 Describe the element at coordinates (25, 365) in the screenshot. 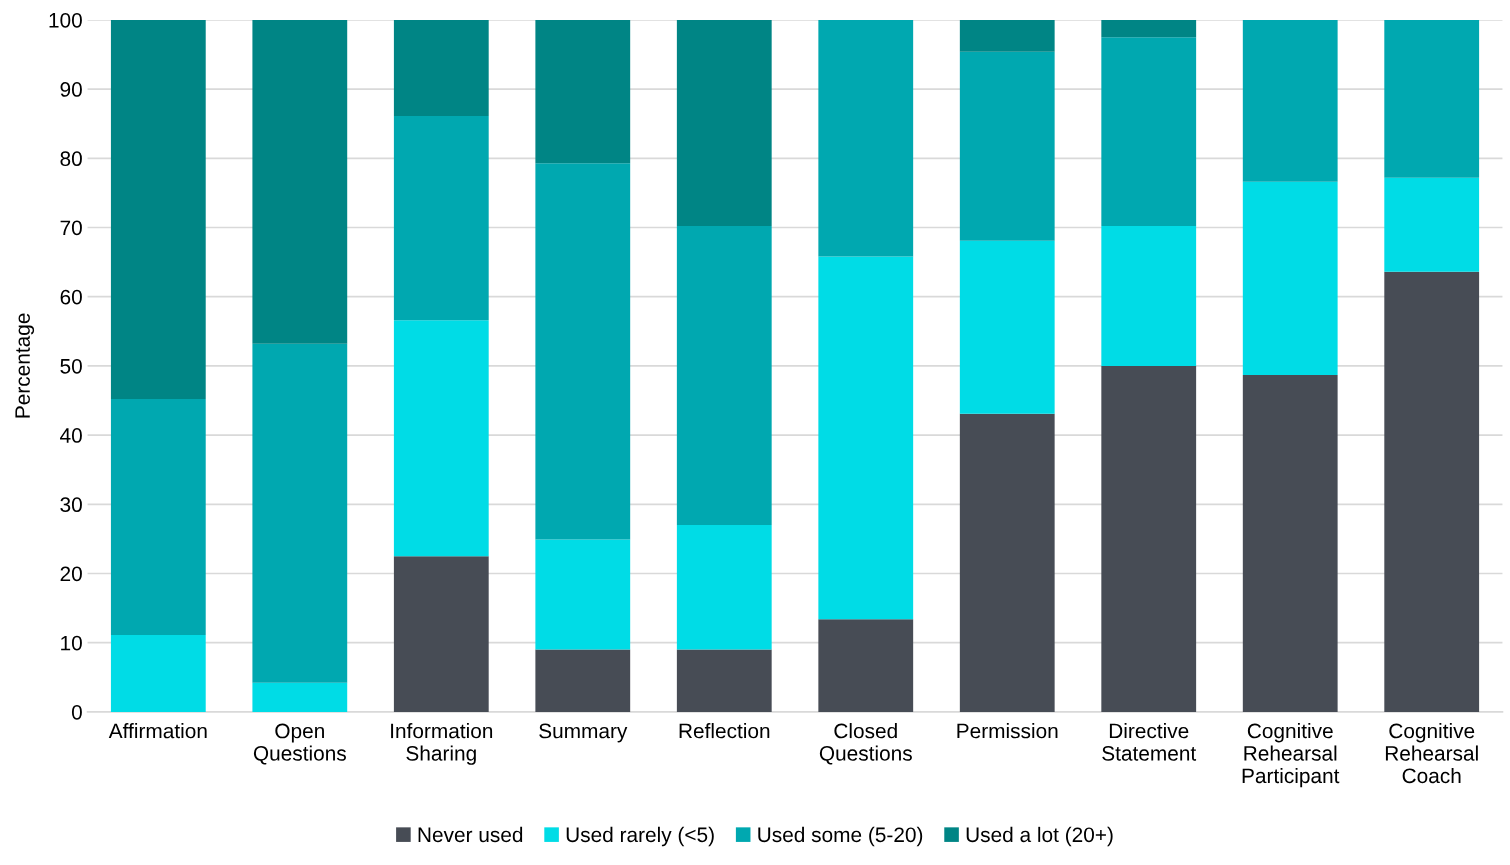

I see `y-axis-title: Percentage` at that location.